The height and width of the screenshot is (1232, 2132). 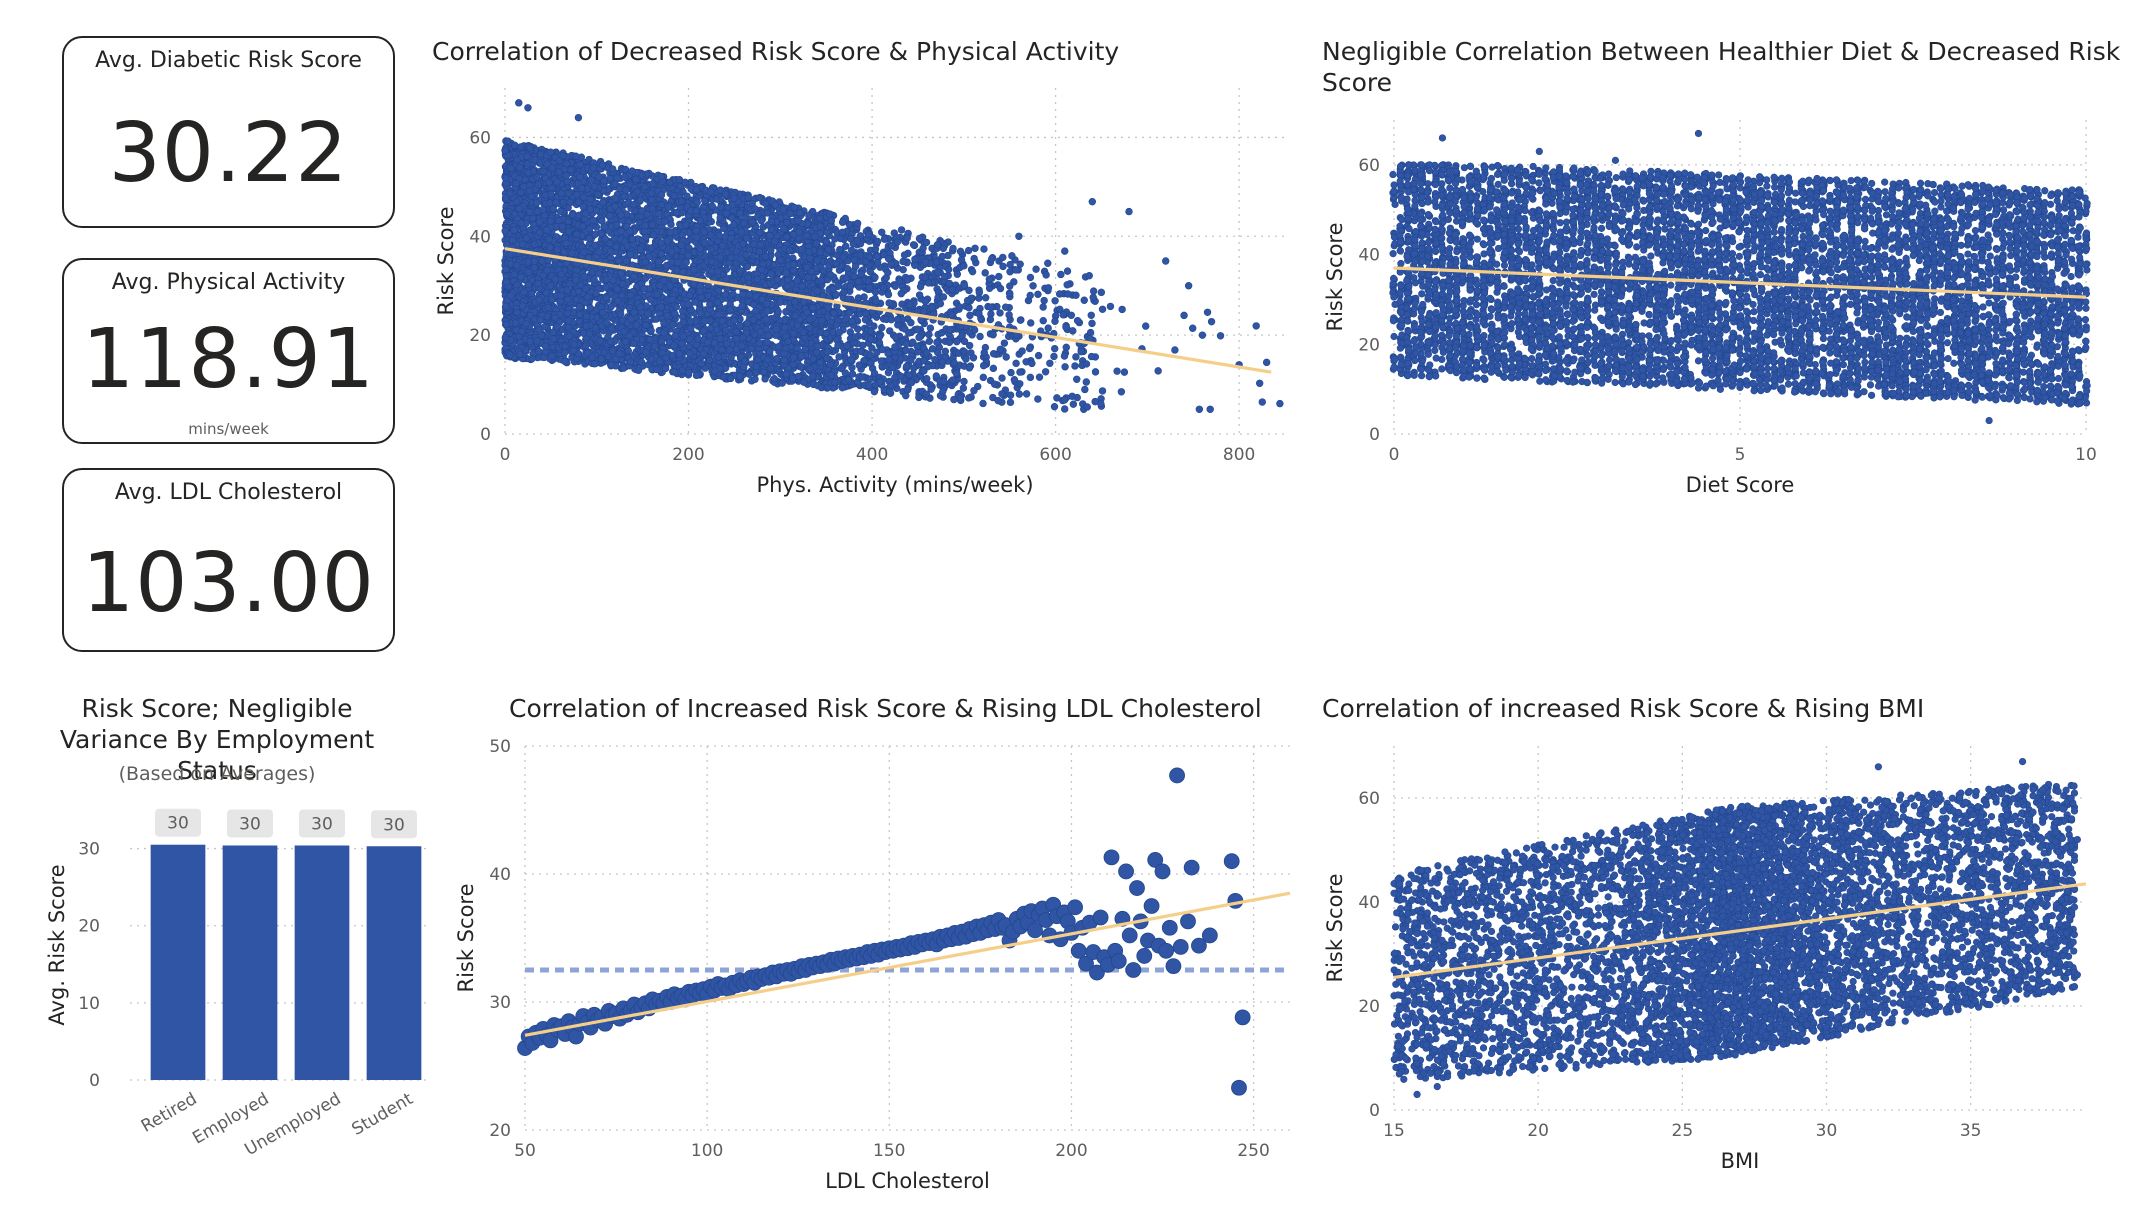 What do you see at coordinates (480, 336) in the screenshot?
I see `y-tick-label: 20` at bounding box center [480, 336].